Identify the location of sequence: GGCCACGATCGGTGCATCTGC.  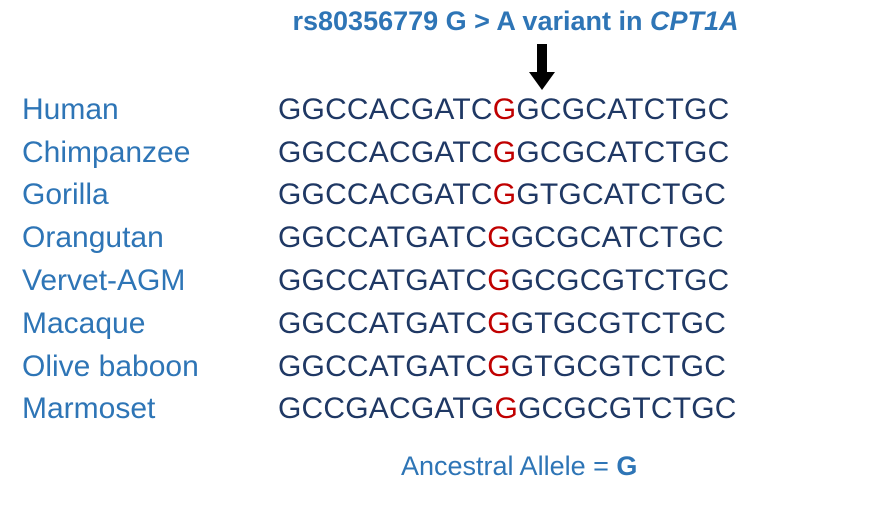
(502, 195).